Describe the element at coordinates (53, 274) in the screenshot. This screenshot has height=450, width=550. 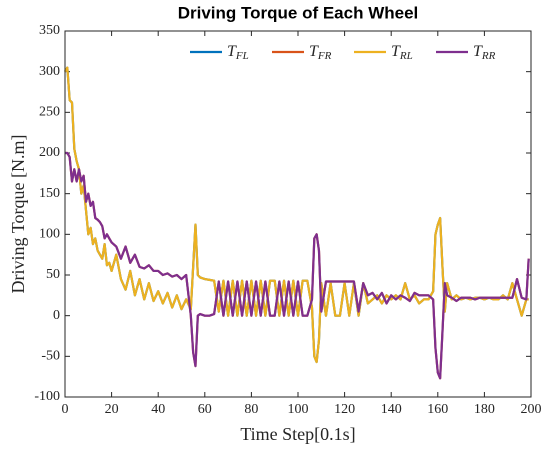
I see `y-tick-label: 50` at that location.